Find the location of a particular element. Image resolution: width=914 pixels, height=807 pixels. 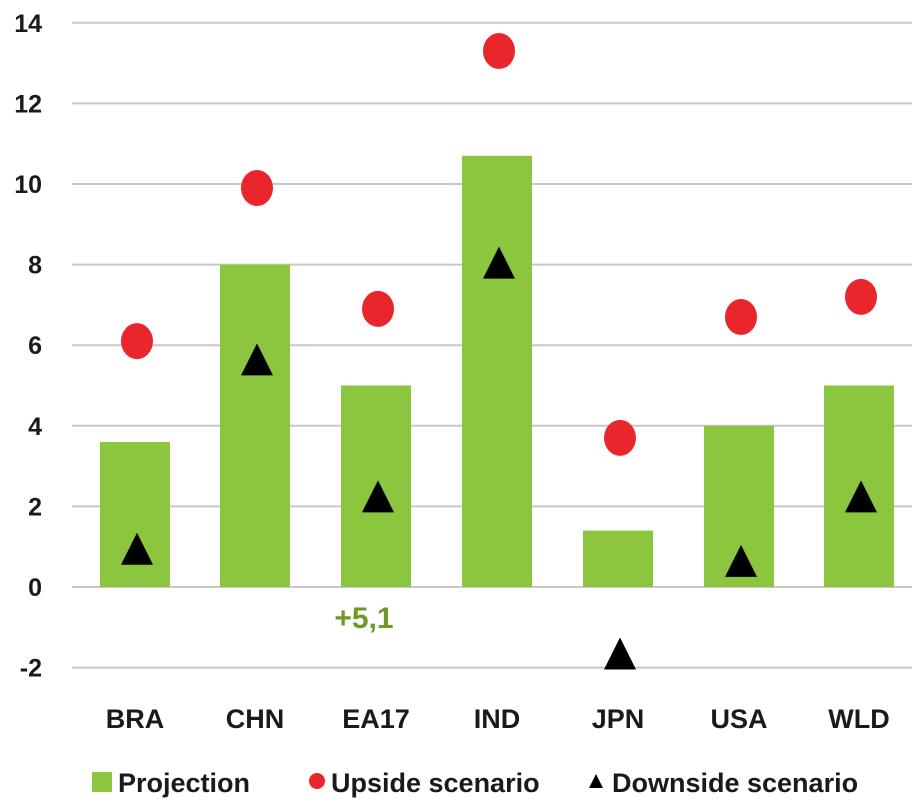

legend-swatch-upside is located at coordinates (317, 781).